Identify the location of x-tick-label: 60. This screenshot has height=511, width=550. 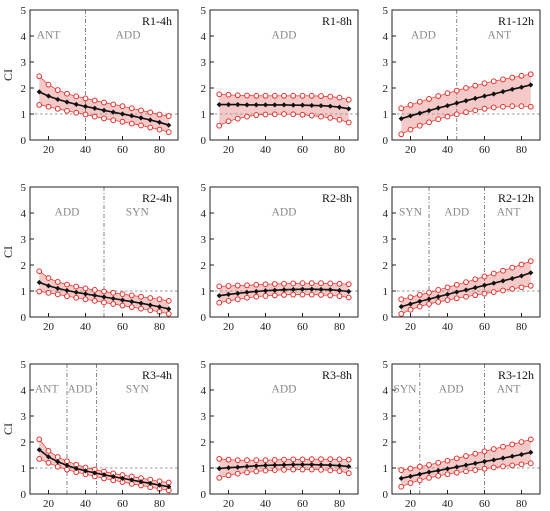
(123, 327).